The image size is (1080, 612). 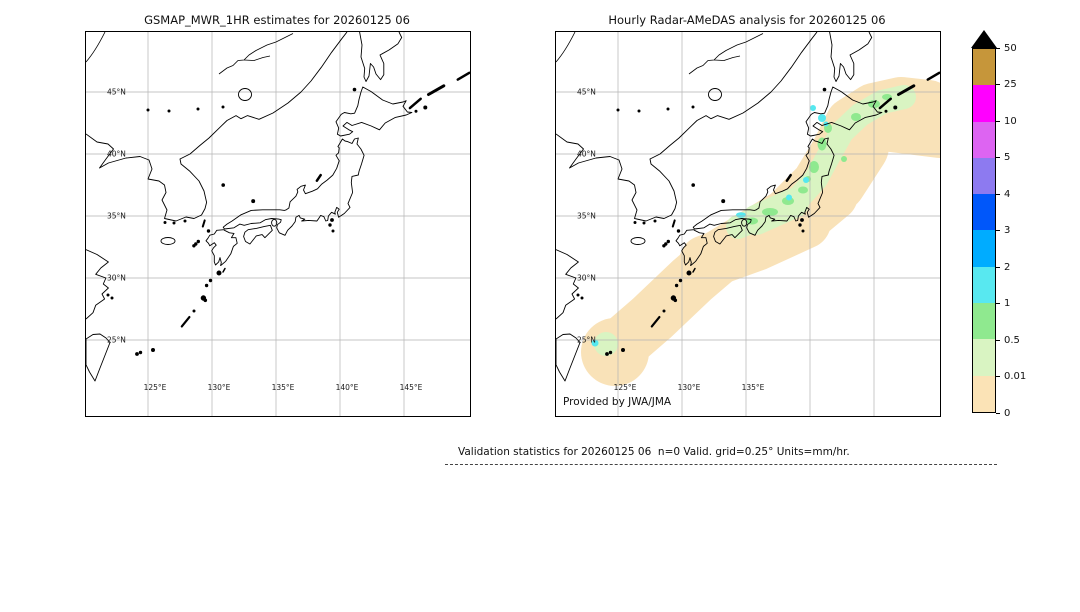 I want to click on colorbar-tick-label: 0.01, so click(x=1011, y=377).